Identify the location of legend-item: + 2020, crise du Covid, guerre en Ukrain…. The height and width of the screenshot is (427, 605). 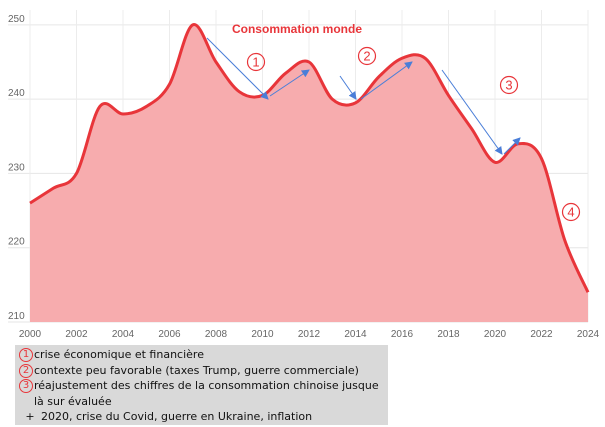
(201, 417).